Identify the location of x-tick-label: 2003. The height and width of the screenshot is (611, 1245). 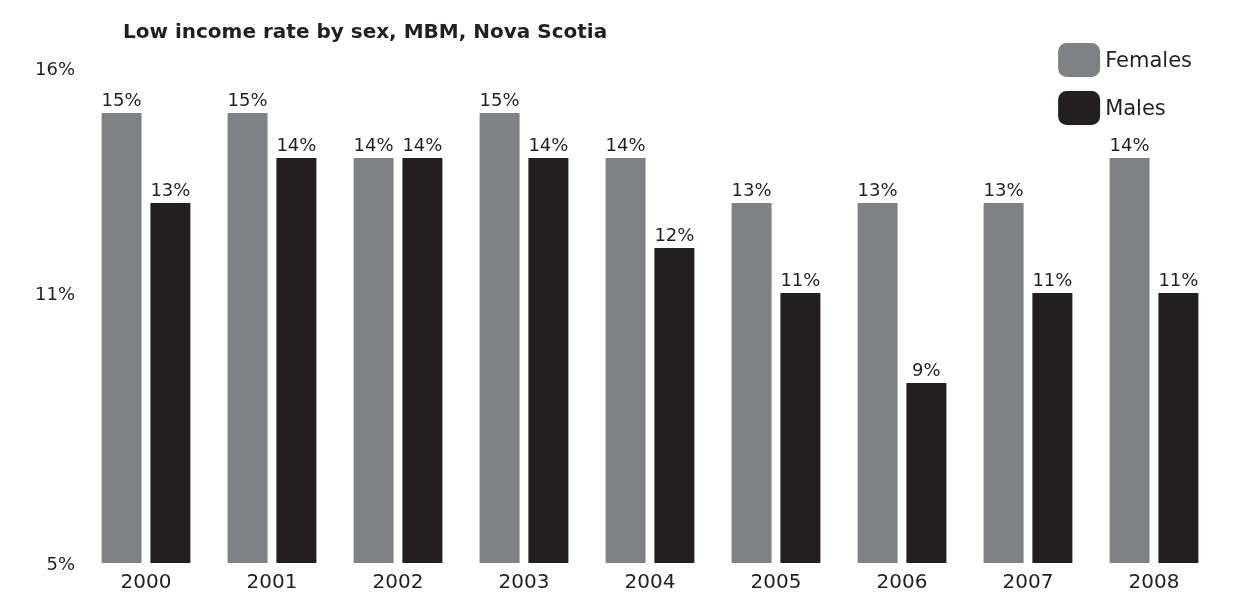
(524, 581).